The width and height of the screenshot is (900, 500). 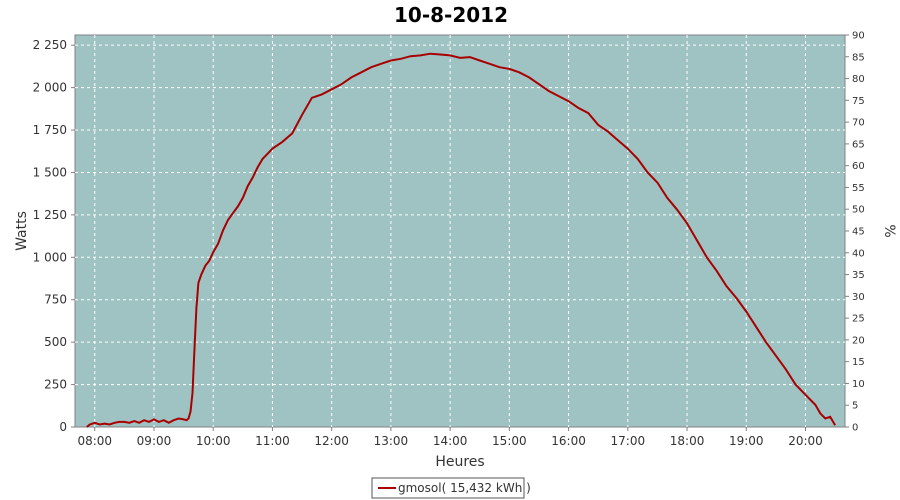 I want to click on legend: gmosol( 15,432 kWh ), so click(x=451, y=488).